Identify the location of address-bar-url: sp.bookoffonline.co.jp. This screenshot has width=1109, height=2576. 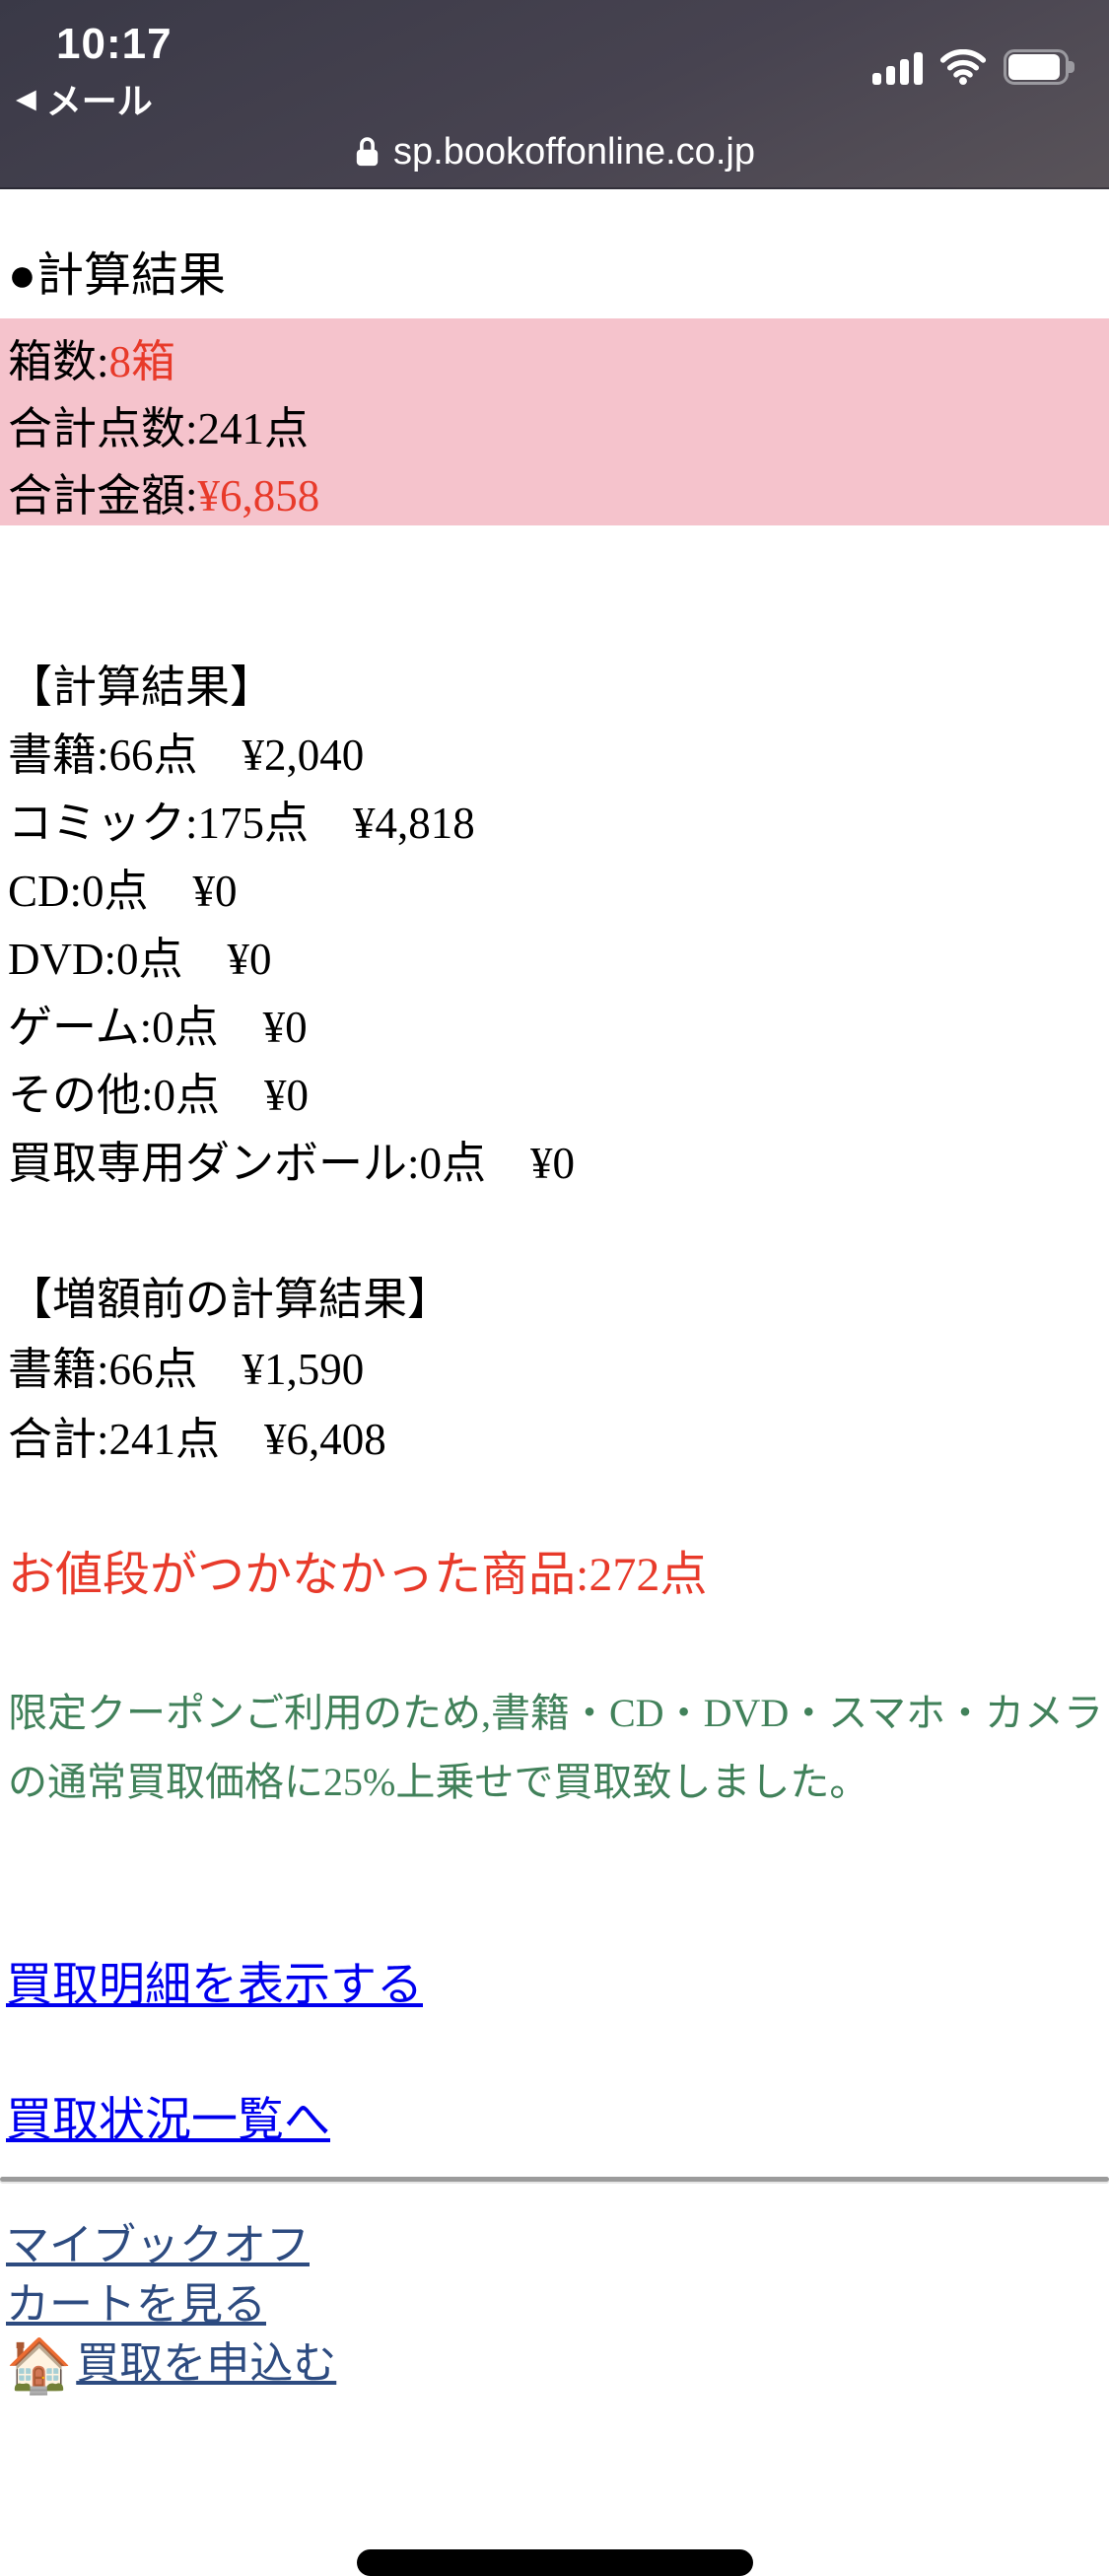
(574, 152).